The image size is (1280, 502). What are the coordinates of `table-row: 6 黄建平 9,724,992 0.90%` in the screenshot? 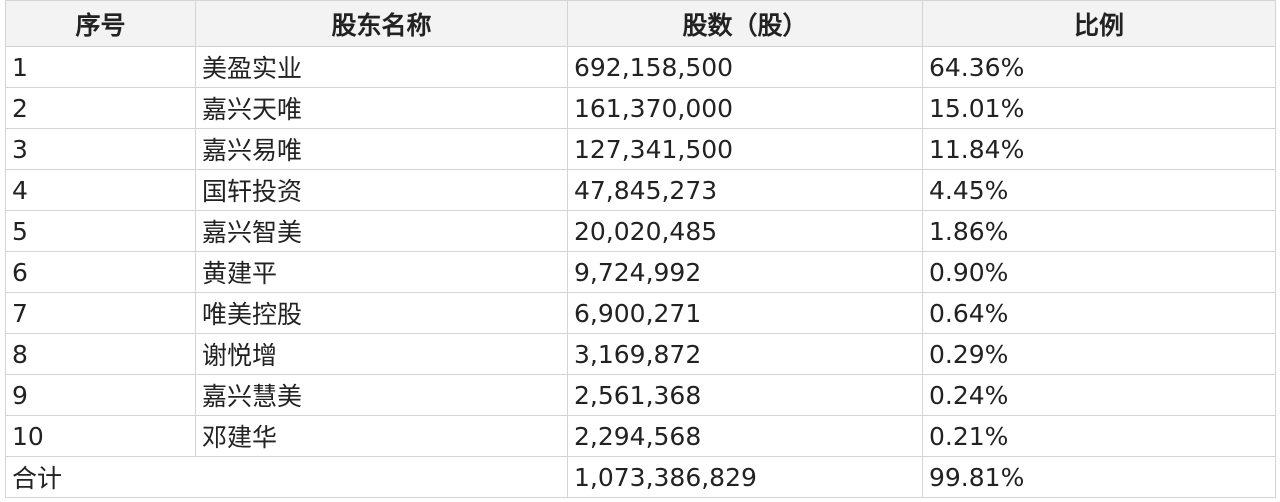 It's located at (640, 272).